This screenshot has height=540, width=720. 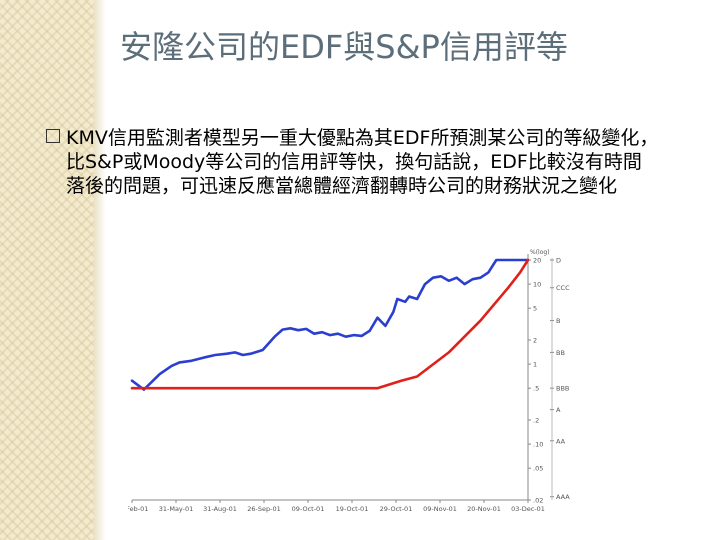 I want to click on y-tick-label: .02, so click(x=538, y=501).